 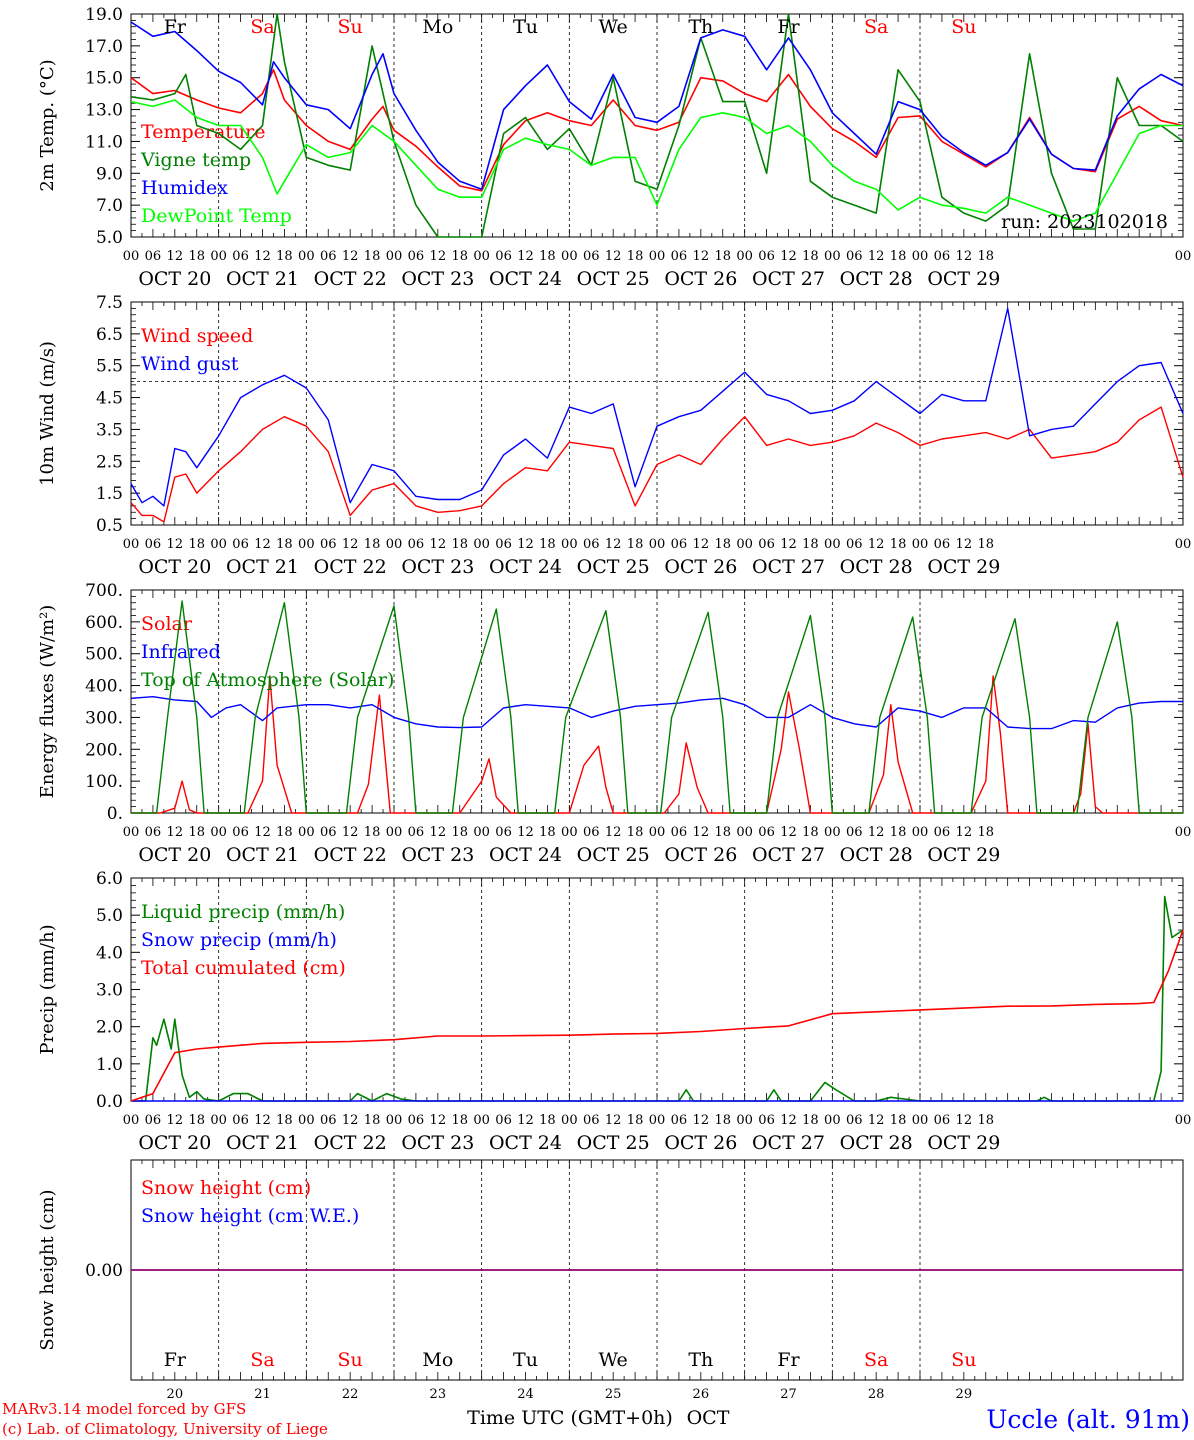 What do you see at coordinates (104, 591) in the screenshot?
I see `y-tick-label: 700.` at bounding box center [104, 591].